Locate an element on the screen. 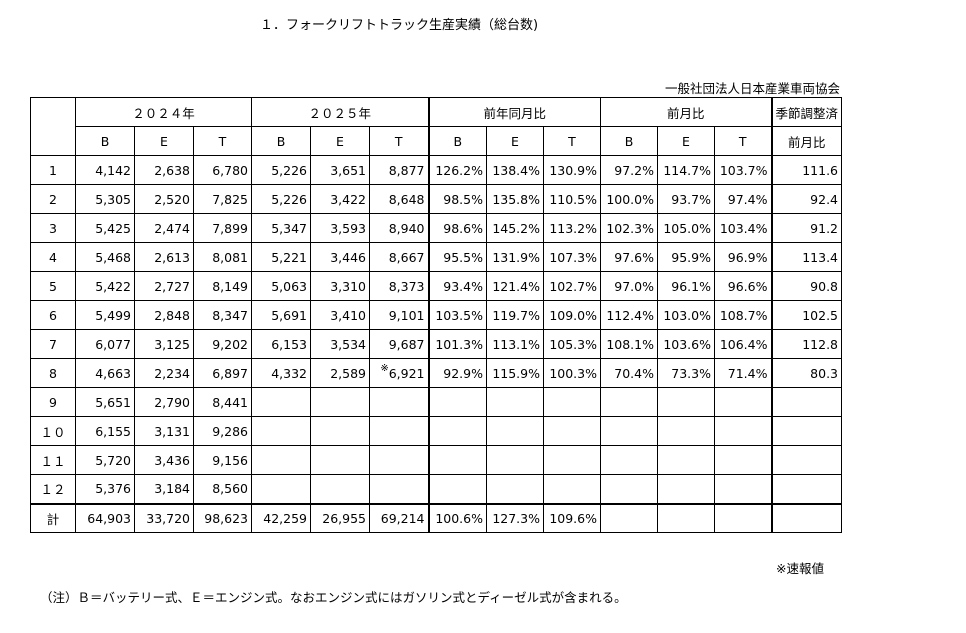 The height and width of the screenshot is (633, 966). e-2024-cell: 2,613 is located at coordinates (164, 257).